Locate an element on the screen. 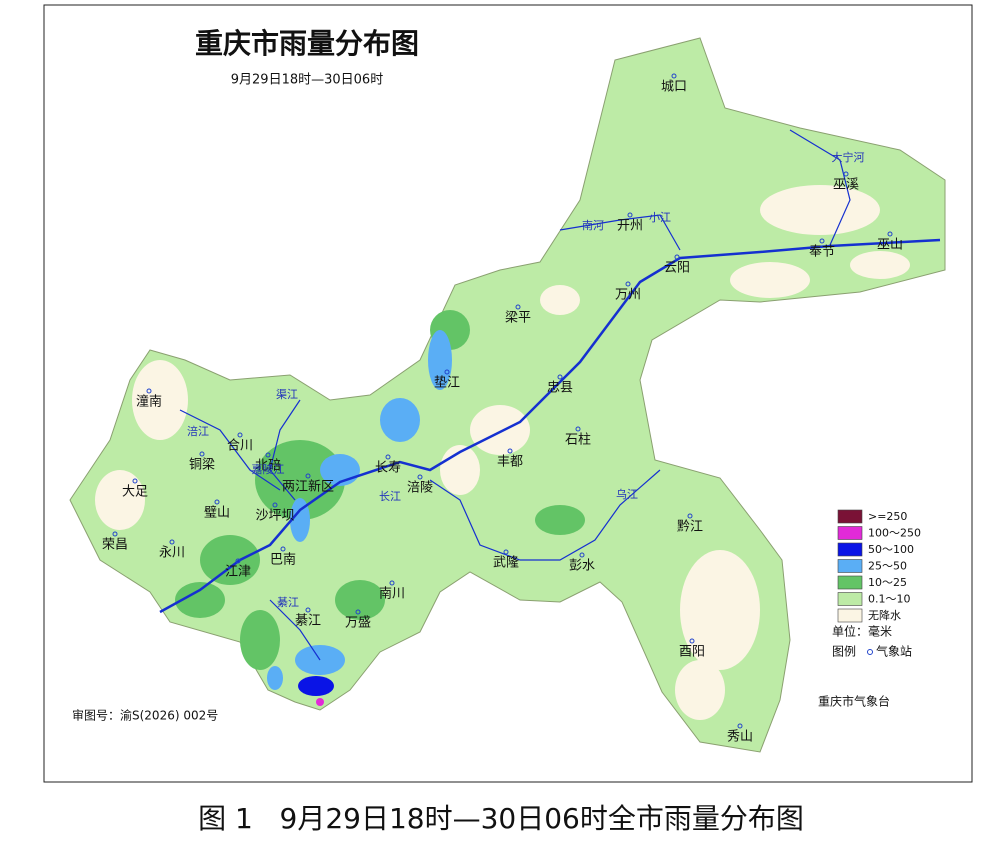 The width and height of the screenshot is (1002, 853). approval-number: 审图号：渝S(2026) 002号 is located at coordinates (145, 715).